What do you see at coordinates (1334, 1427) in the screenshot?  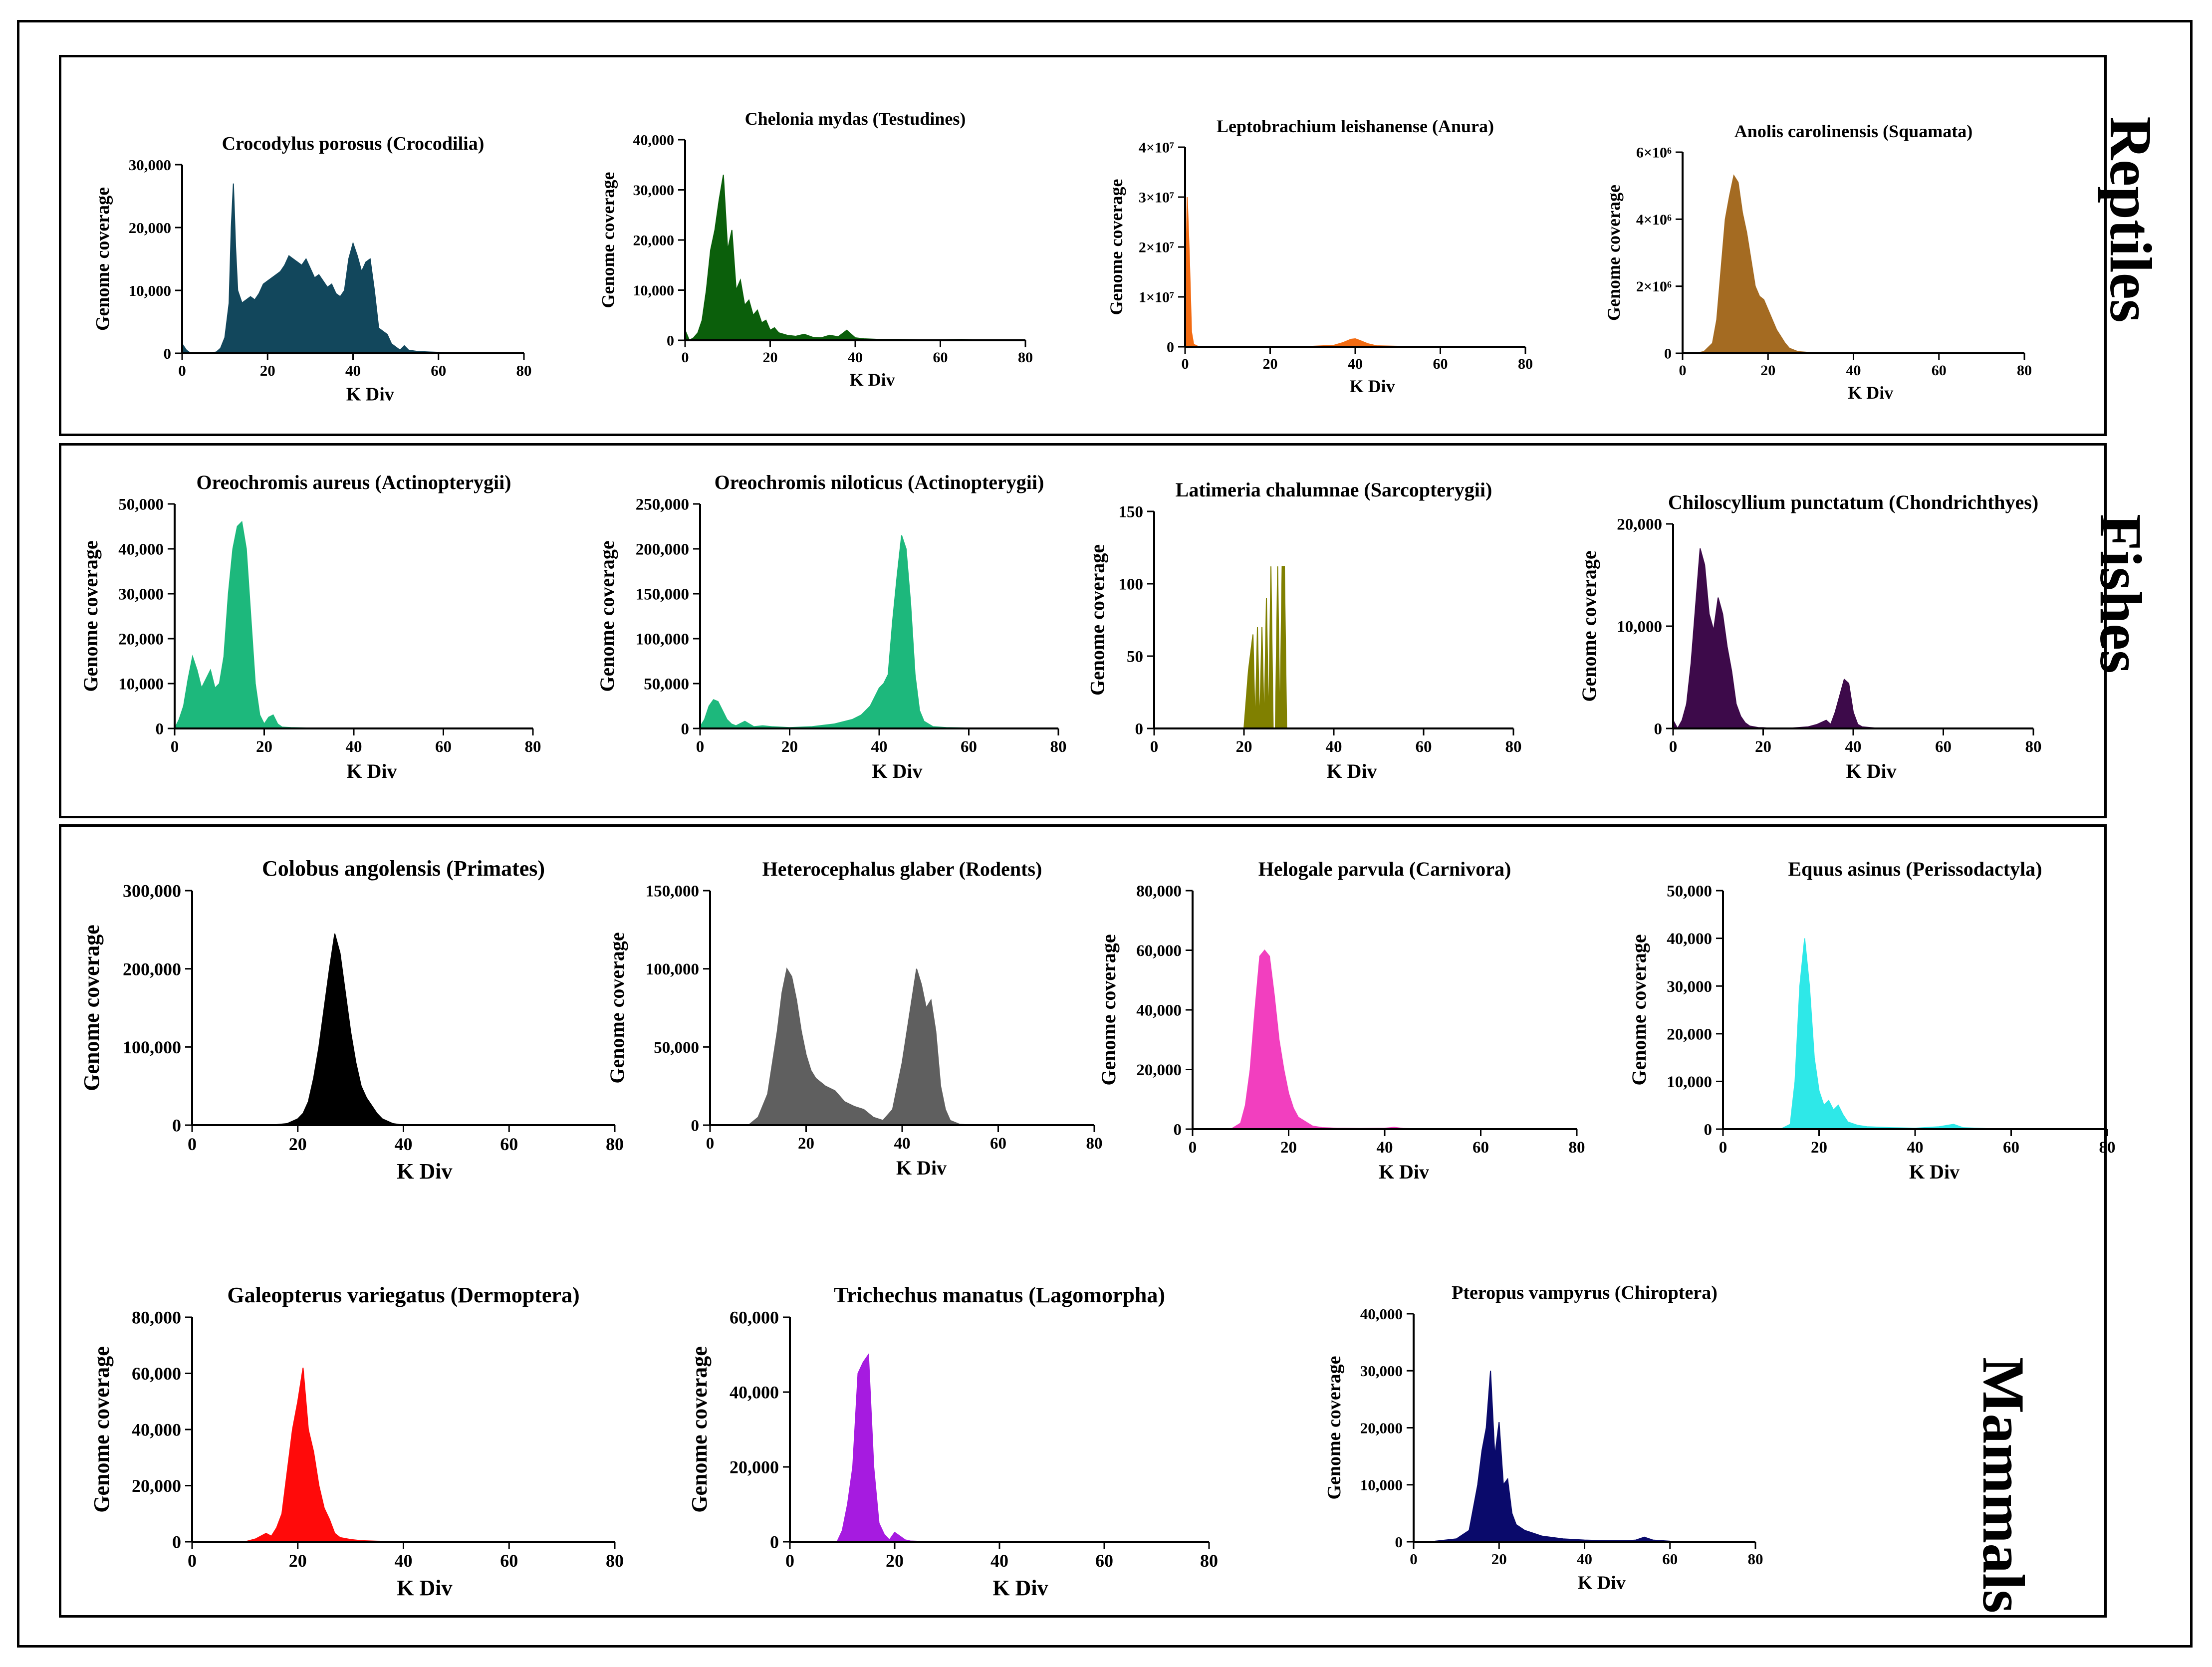 I see `chart-15-y-axis-label: Genome coverage` at bounding box center [1334, 1427].